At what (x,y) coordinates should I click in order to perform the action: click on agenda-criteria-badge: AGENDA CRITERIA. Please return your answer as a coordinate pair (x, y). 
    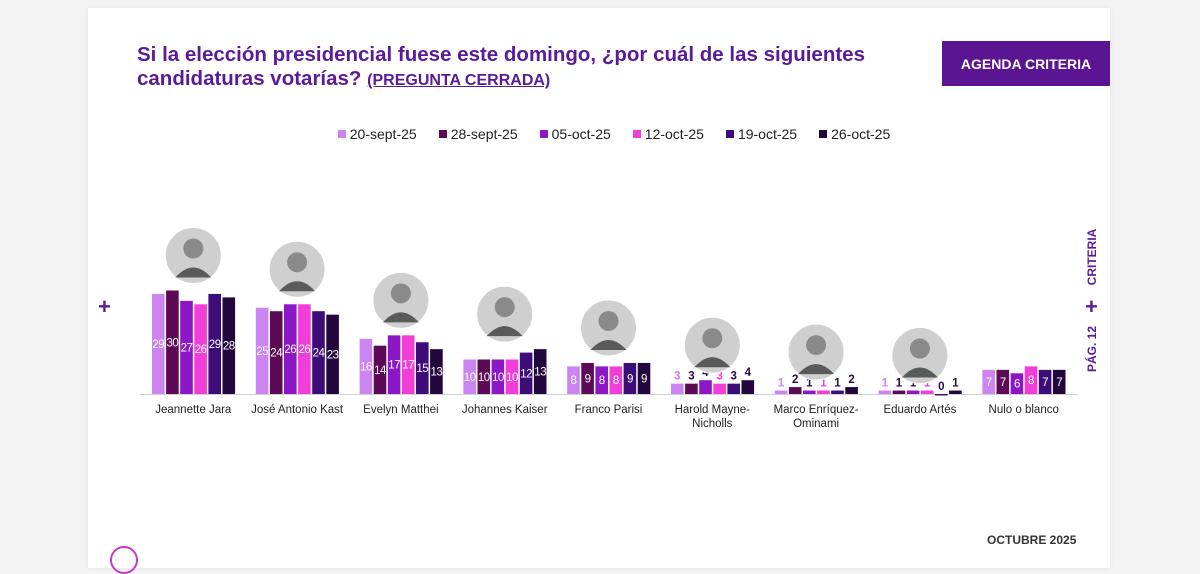
    Looking at the image, I should click on (1026, 63).